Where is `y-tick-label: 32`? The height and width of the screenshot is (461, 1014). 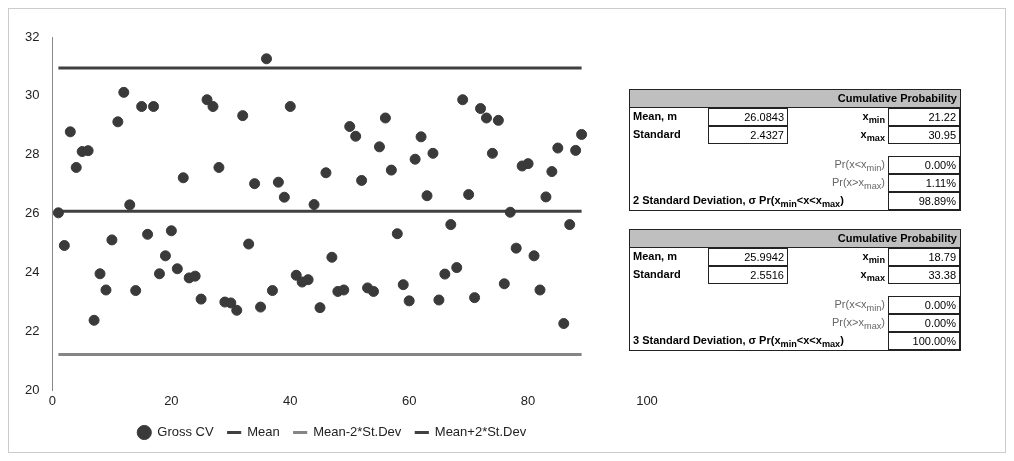
y-tick-label: 32 is located at coordinates (32, 36).